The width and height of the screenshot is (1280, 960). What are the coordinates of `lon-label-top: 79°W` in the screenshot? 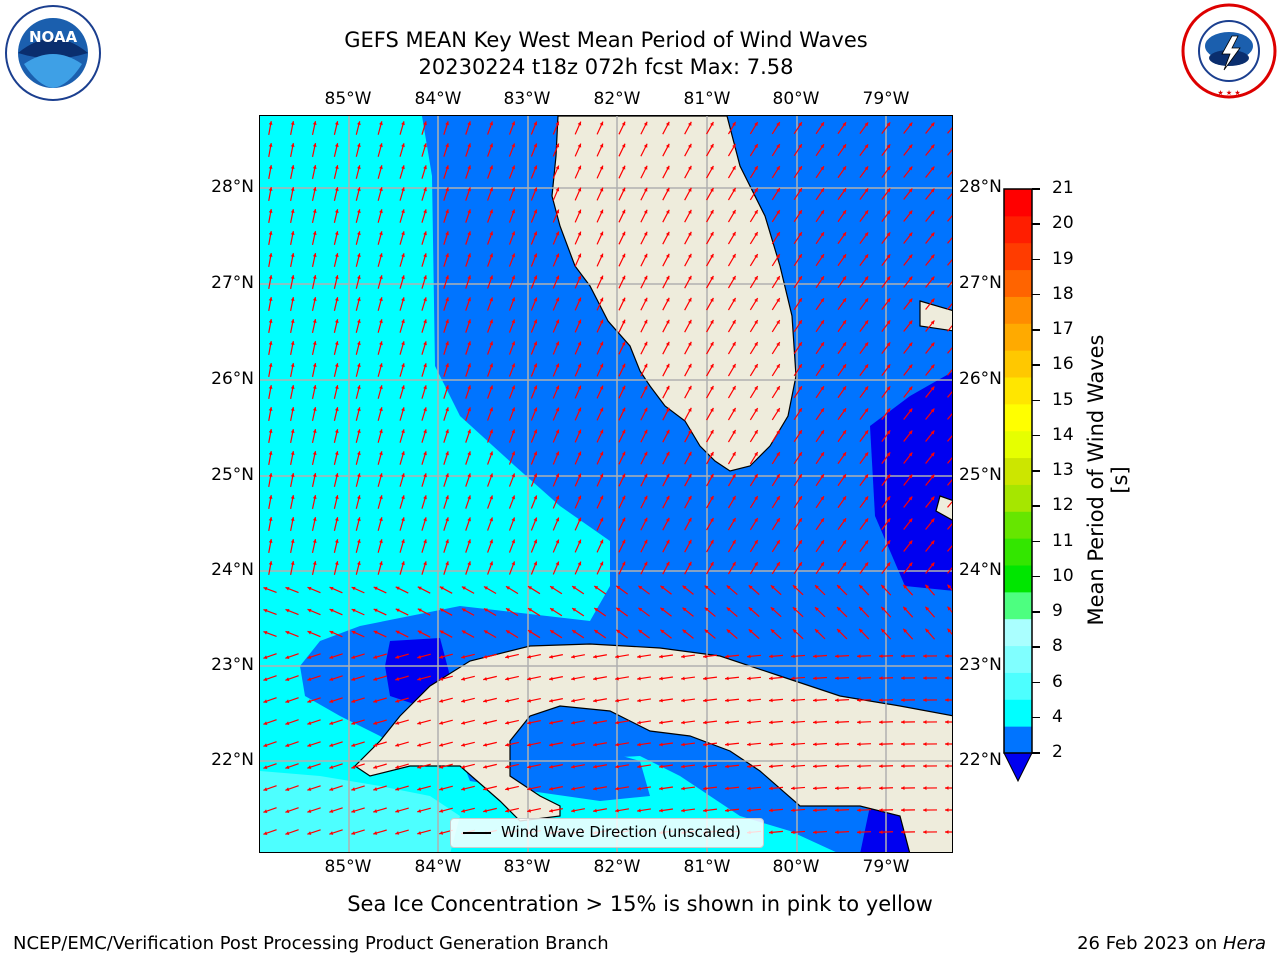 It's located at (886, 99).